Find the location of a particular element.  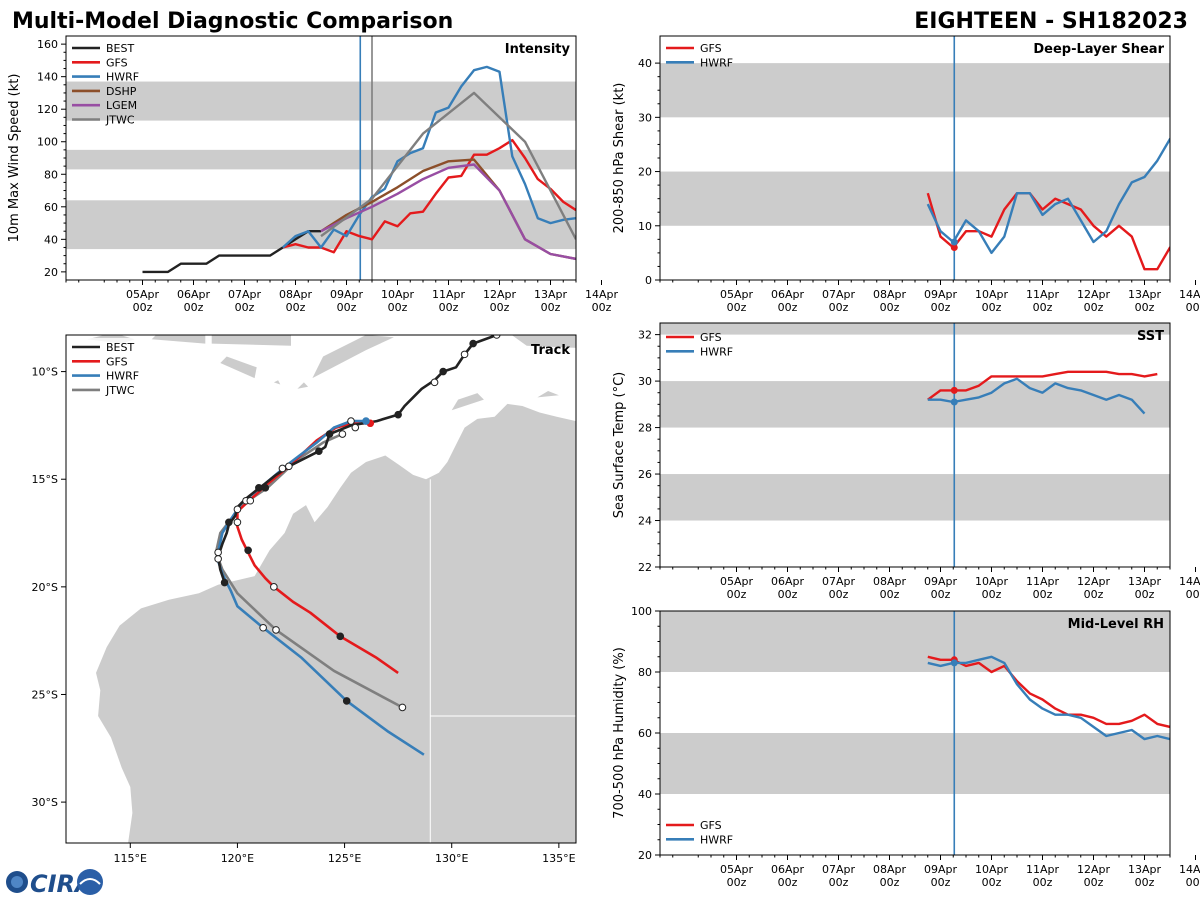

y-axis-label: 700-500 hPa Humidity (%) is located at coordinates (619, 733).